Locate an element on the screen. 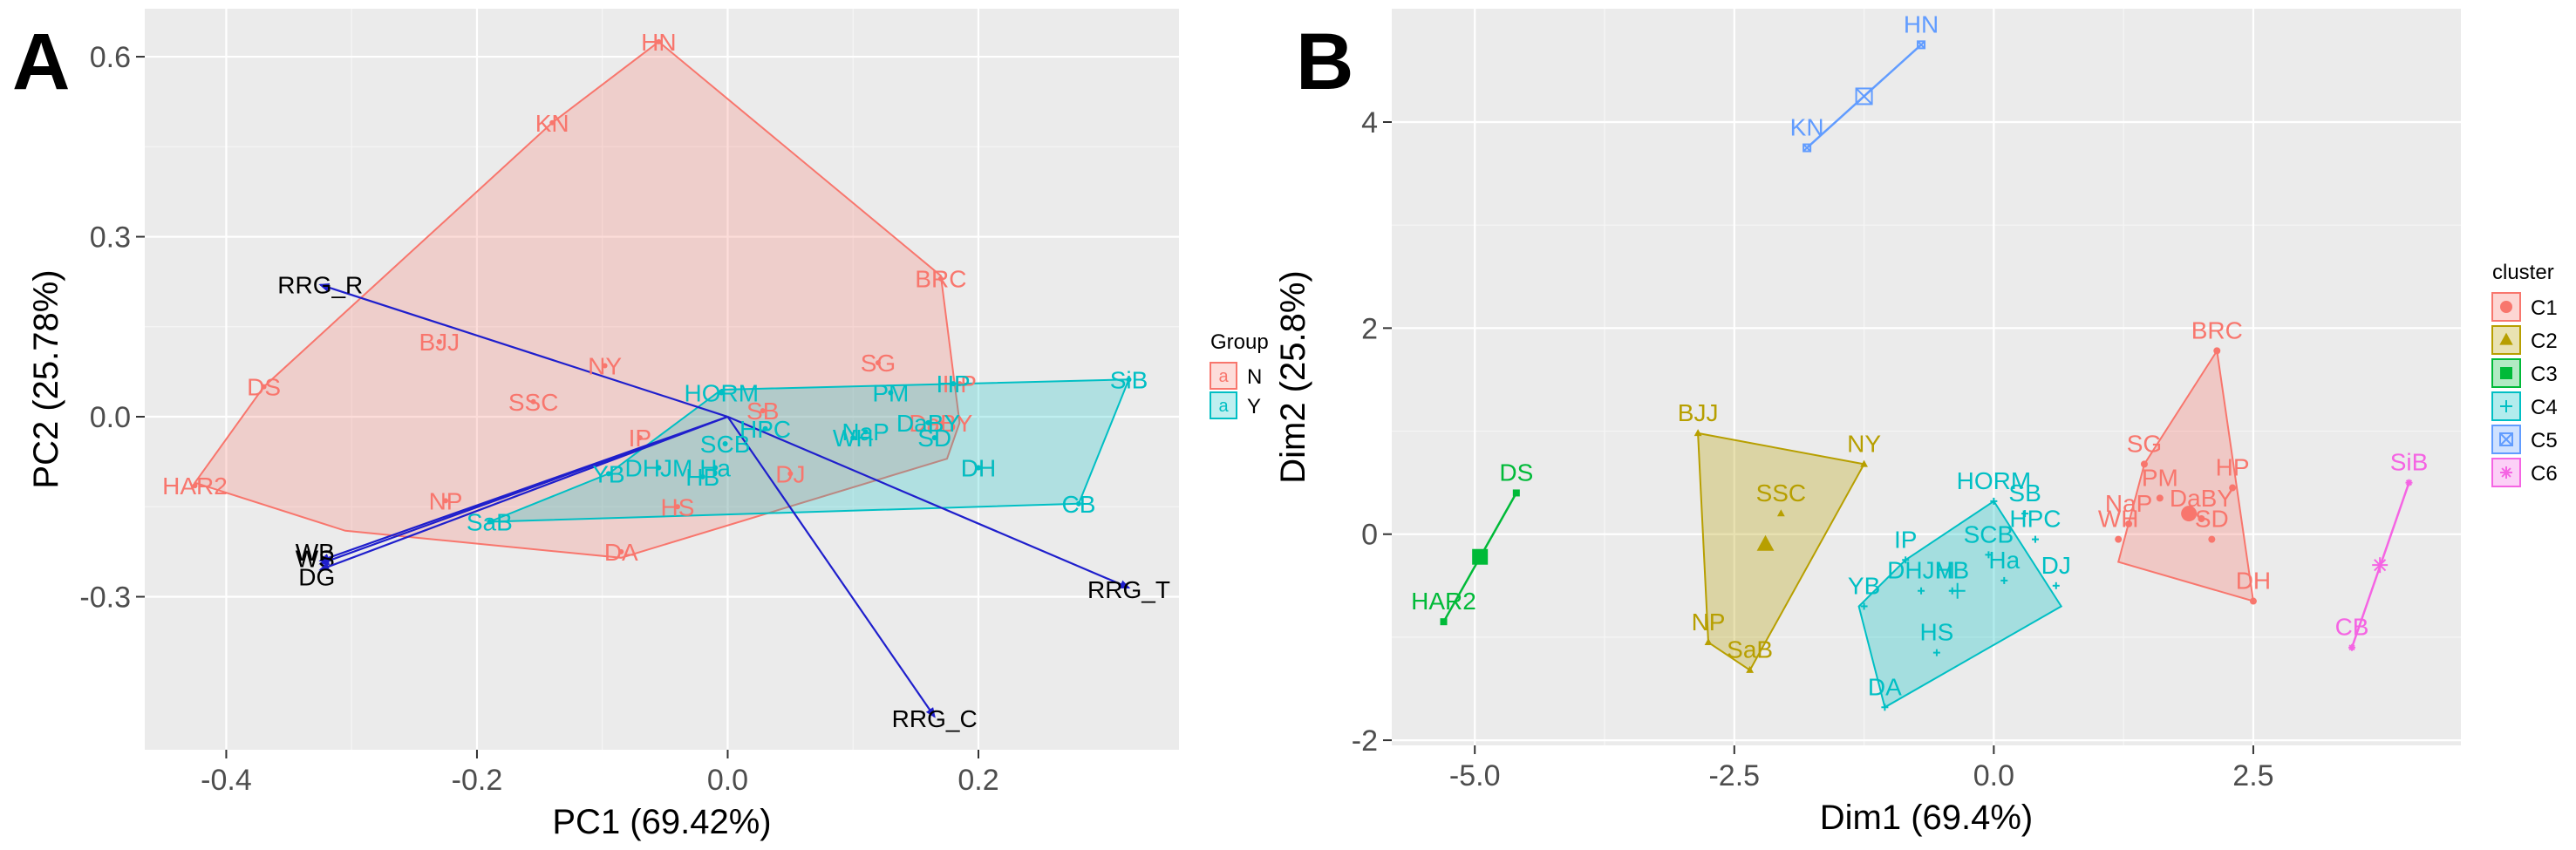 The width and height of the screenshot is (2576, 850). point-label: DS is located at coordinates (1516, 472).